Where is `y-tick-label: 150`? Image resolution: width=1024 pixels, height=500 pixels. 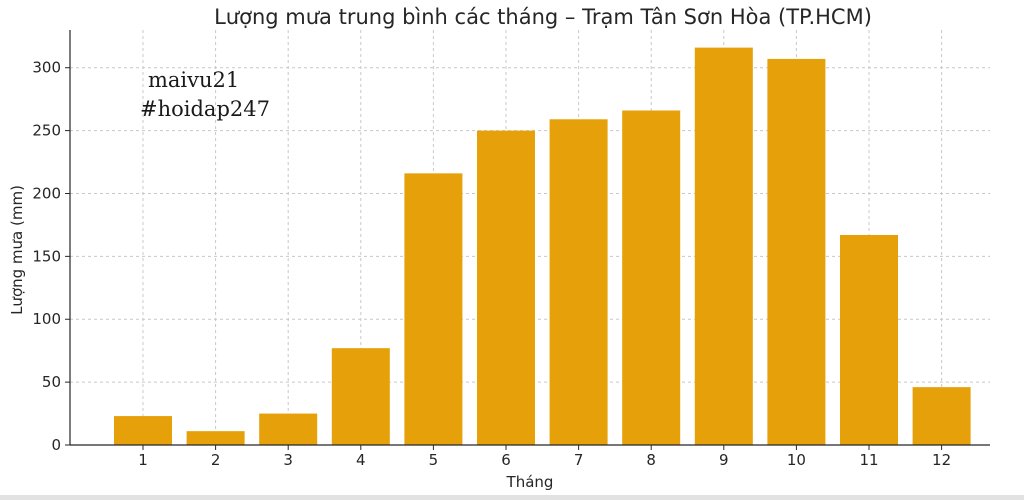
y-tick-label: 150 is located at coordinates (46, 256).